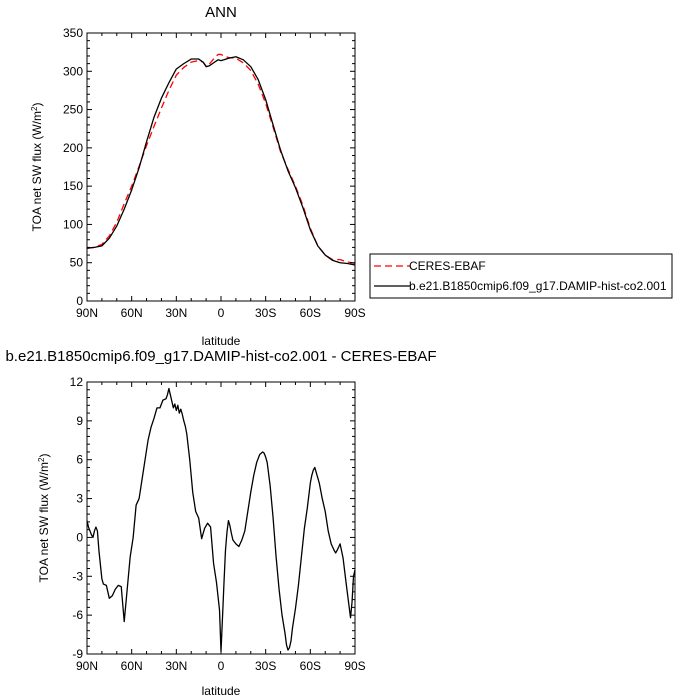  I want to click on bottom-y-axis-label: TOA net SW flux (W/m2), so click(44, 518).